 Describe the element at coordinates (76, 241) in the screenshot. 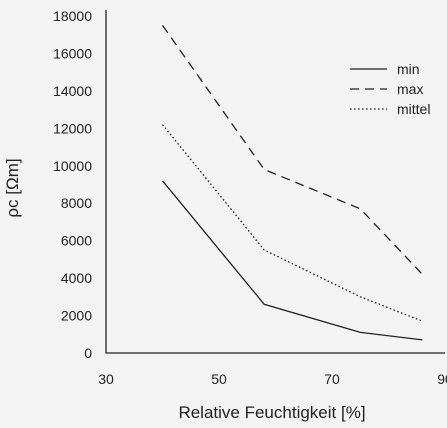

I see `y-tick-label: 6000` at that location.